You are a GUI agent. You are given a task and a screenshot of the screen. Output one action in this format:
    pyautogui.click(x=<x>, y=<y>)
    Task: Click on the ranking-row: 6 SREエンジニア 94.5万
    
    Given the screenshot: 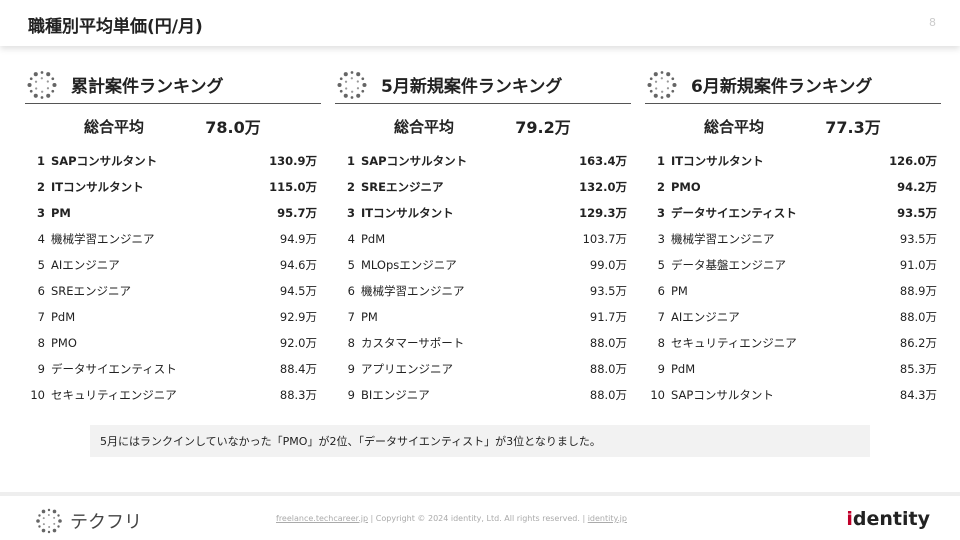 What is the action you would take?
    pyautogui.click(x=173, y=291)
    